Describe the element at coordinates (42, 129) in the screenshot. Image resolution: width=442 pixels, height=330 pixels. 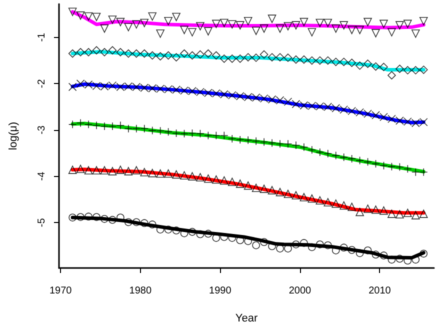
I see `y-tick-label: -3` at that location.